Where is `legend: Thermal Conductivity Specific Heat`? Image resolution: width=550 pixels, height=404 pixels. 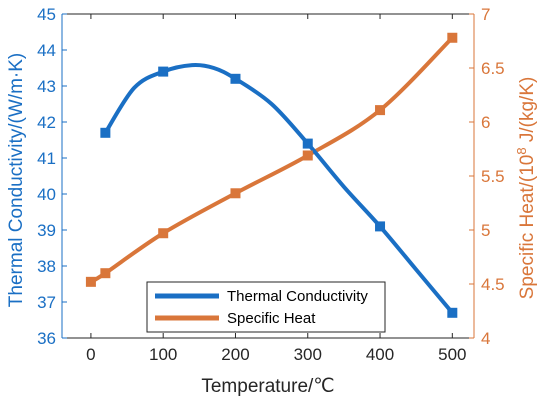 legend: Thermal Conductivity Specific Heat is located at coordinates (266, 307).